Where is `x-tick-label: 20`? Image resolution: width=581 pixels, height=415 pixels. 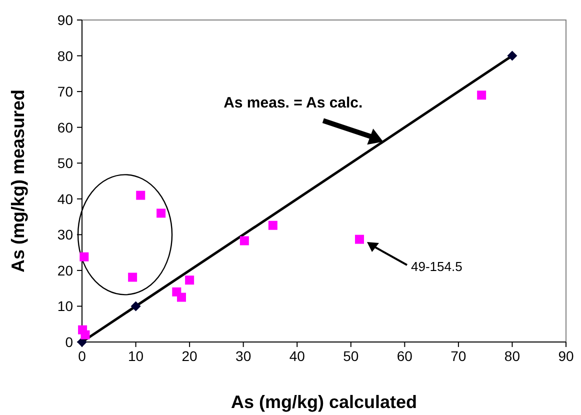 x-tick-label: 20 is located at coordinates (190, 356).